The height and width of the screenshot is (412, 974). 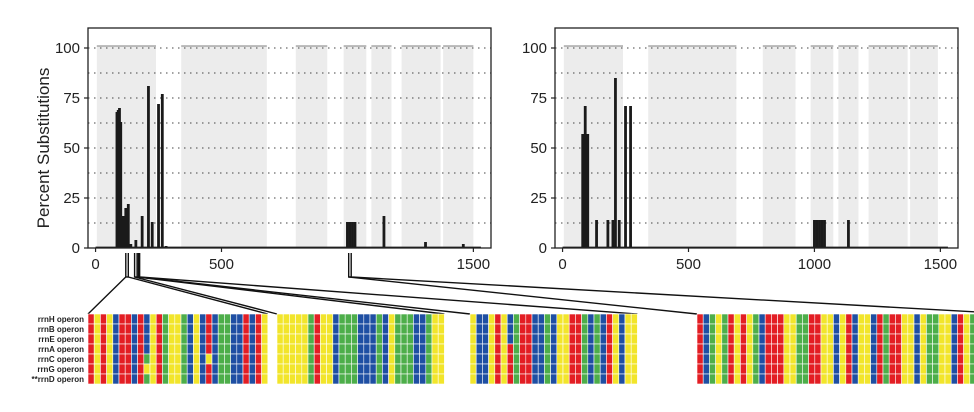 What do you see at coordinates (76, 248) in the screenshot?
I see `y-tick-label: 0` at bounding box center [76, 248].